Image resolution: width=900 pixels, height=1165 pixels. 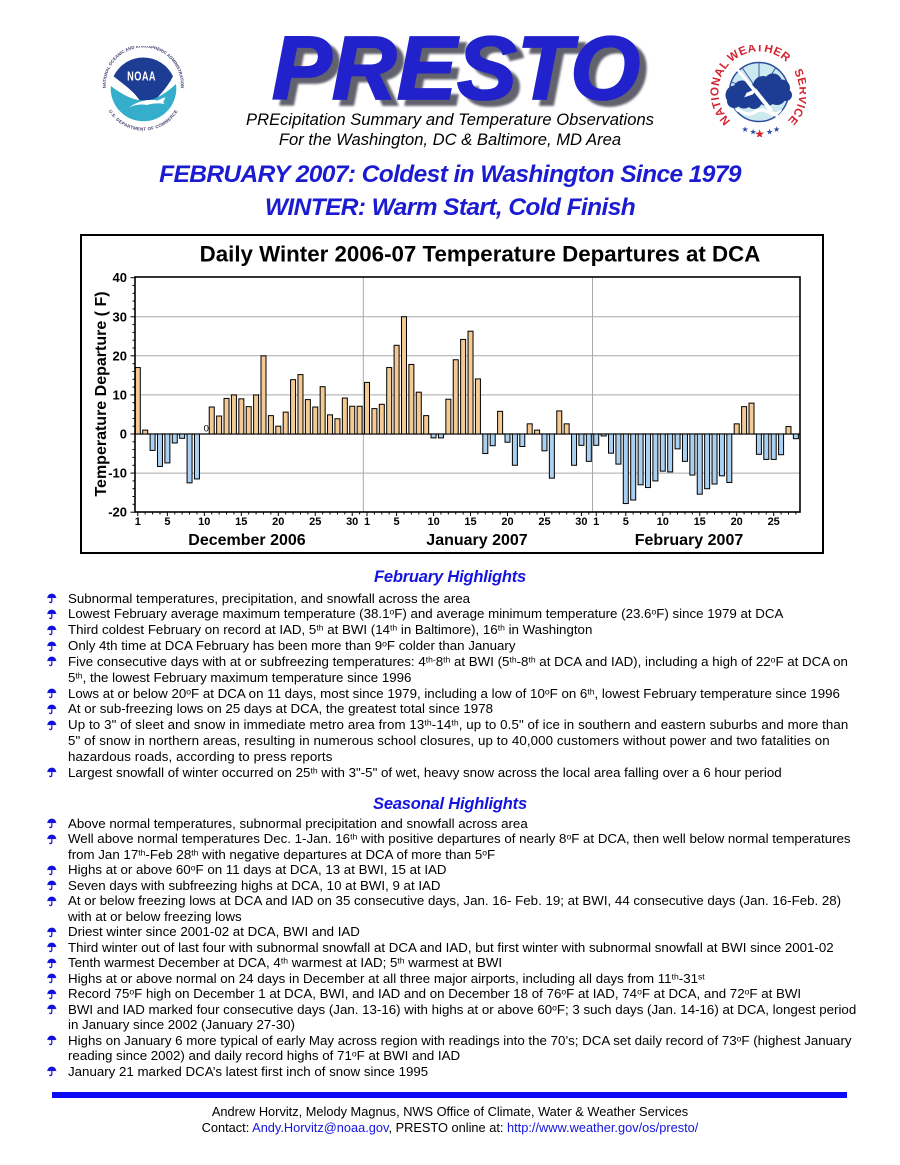 I want to click on svg-text: -10, so click(x=117, y=473).